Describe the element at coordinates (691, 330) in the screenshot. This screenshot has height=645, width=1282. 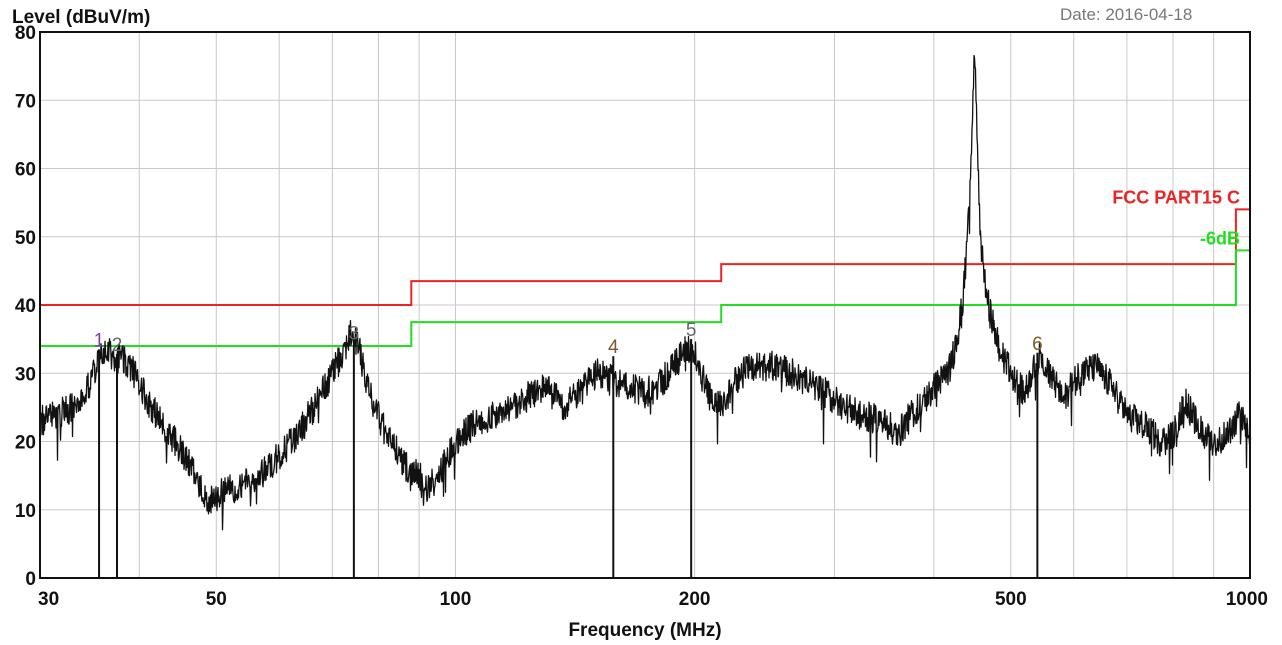
I see `marker-label: 5` at that location.